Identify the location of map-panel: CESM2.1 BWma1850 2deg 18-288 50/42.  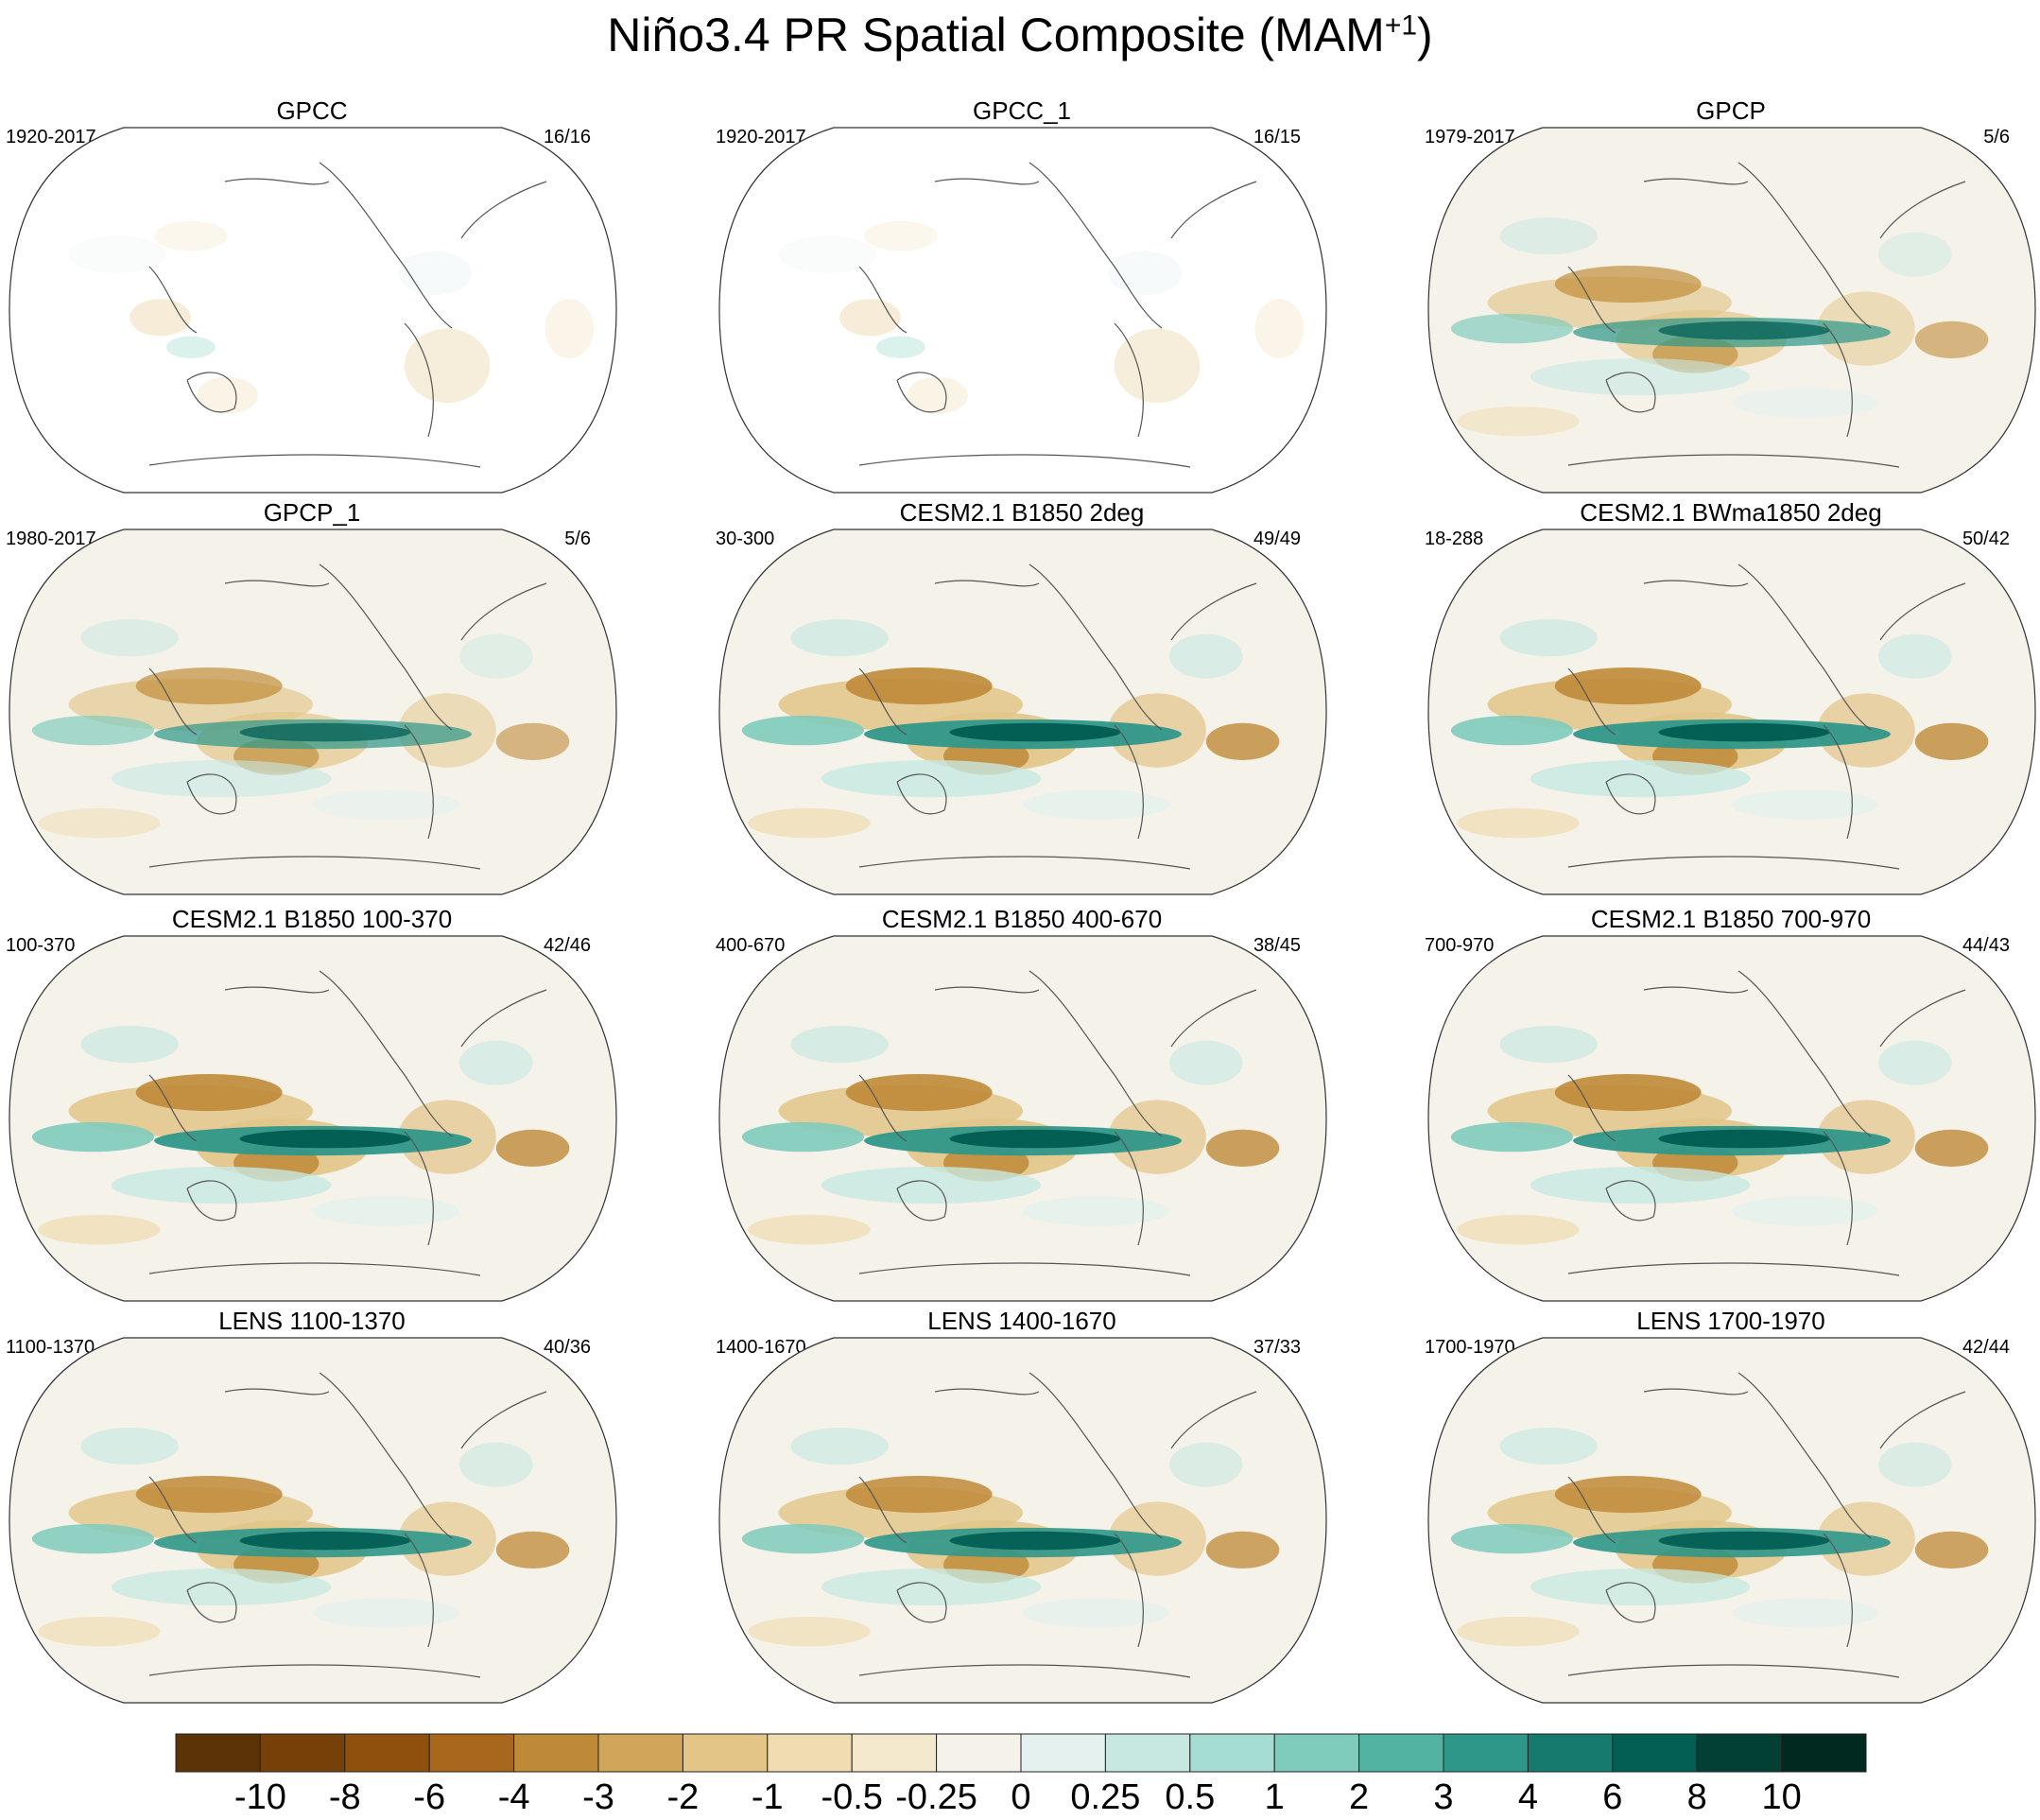
(1729, 697).